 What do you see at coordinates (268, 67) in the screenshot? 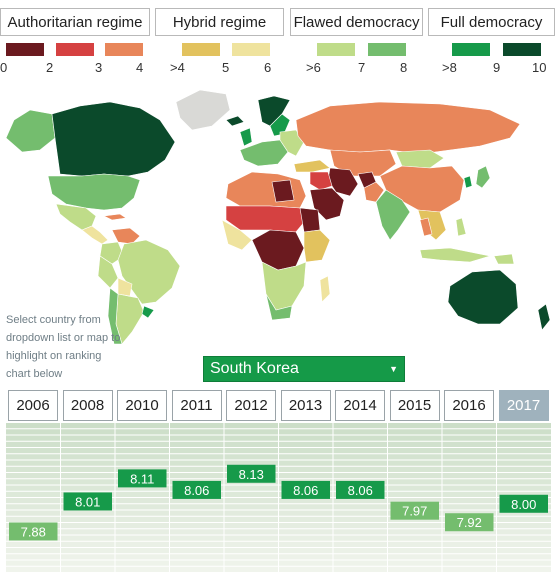
I see `legend-tick: 6` at bounding box center [268, 67].